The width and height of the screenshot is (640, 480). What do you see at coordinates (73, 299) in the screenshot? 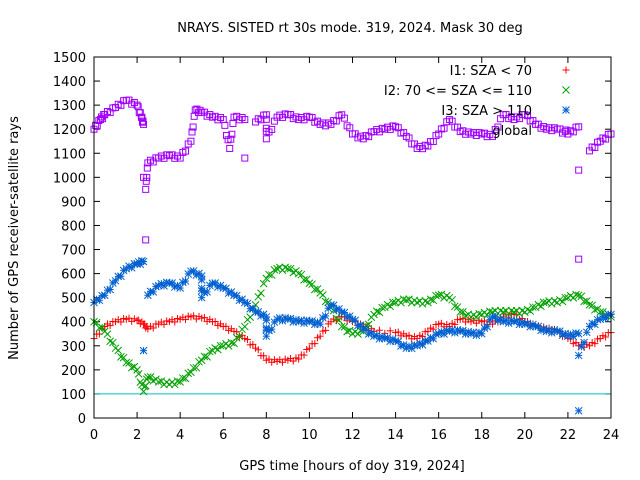
I see `y-tick-label: 500` at bounding box center [73, 299].